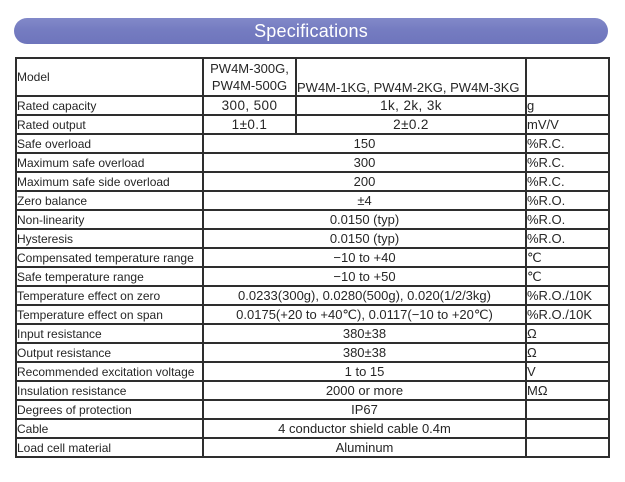 This screenshot has height=482, width=625. I want to click on spec-row-label: Rated capacity, so click(109, 105).